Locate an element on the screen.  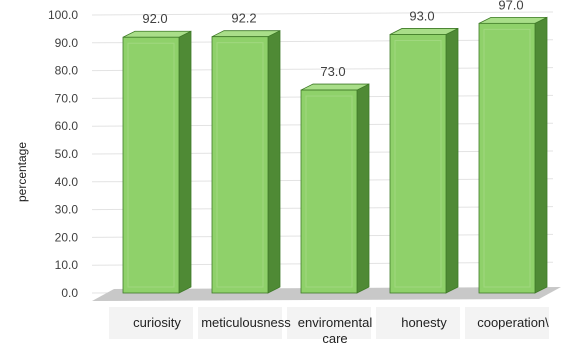
data-label: 92.0 is located at coordinates (154, 18).